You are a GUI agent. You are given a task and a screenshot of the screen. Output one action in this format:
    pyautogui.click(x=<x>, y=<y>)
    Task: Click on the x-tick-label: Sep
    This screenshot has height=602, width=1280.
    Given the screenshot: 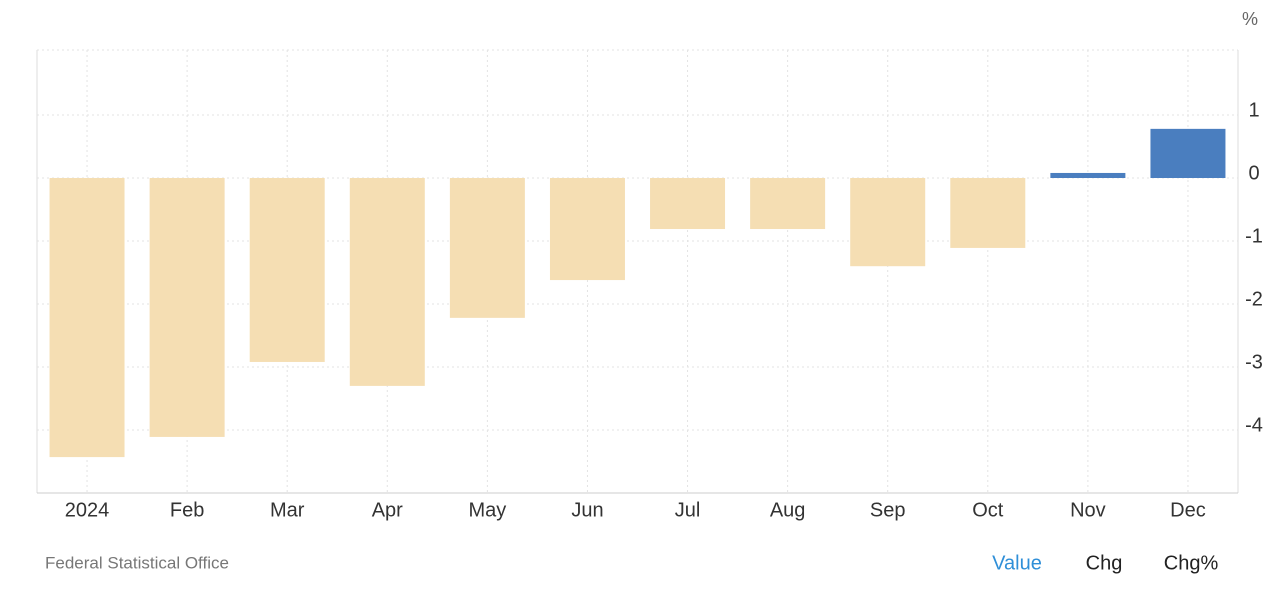 What is the action you would take?
    pyautogui.click(x=888, y=510)
    